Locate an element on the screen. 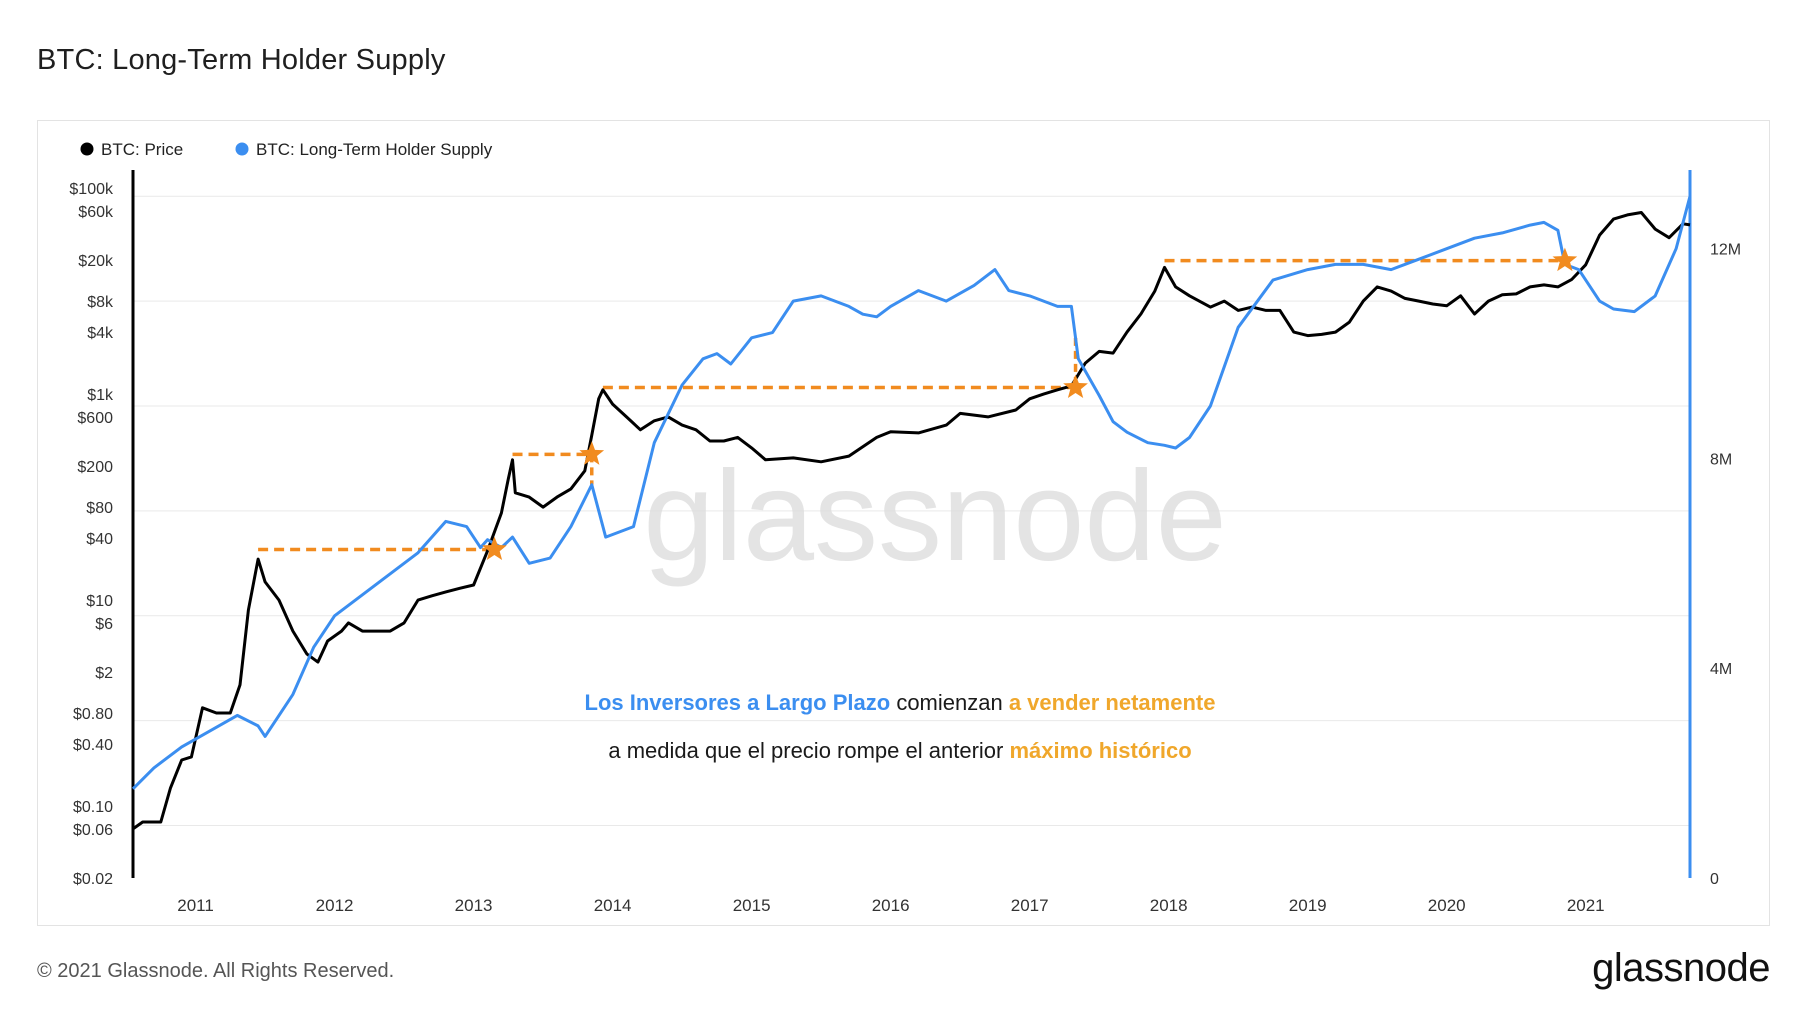 The height and width of the screenshot is (1013, 1800). y-right-tick-label: 12M is located at coordinates (1725, 250).